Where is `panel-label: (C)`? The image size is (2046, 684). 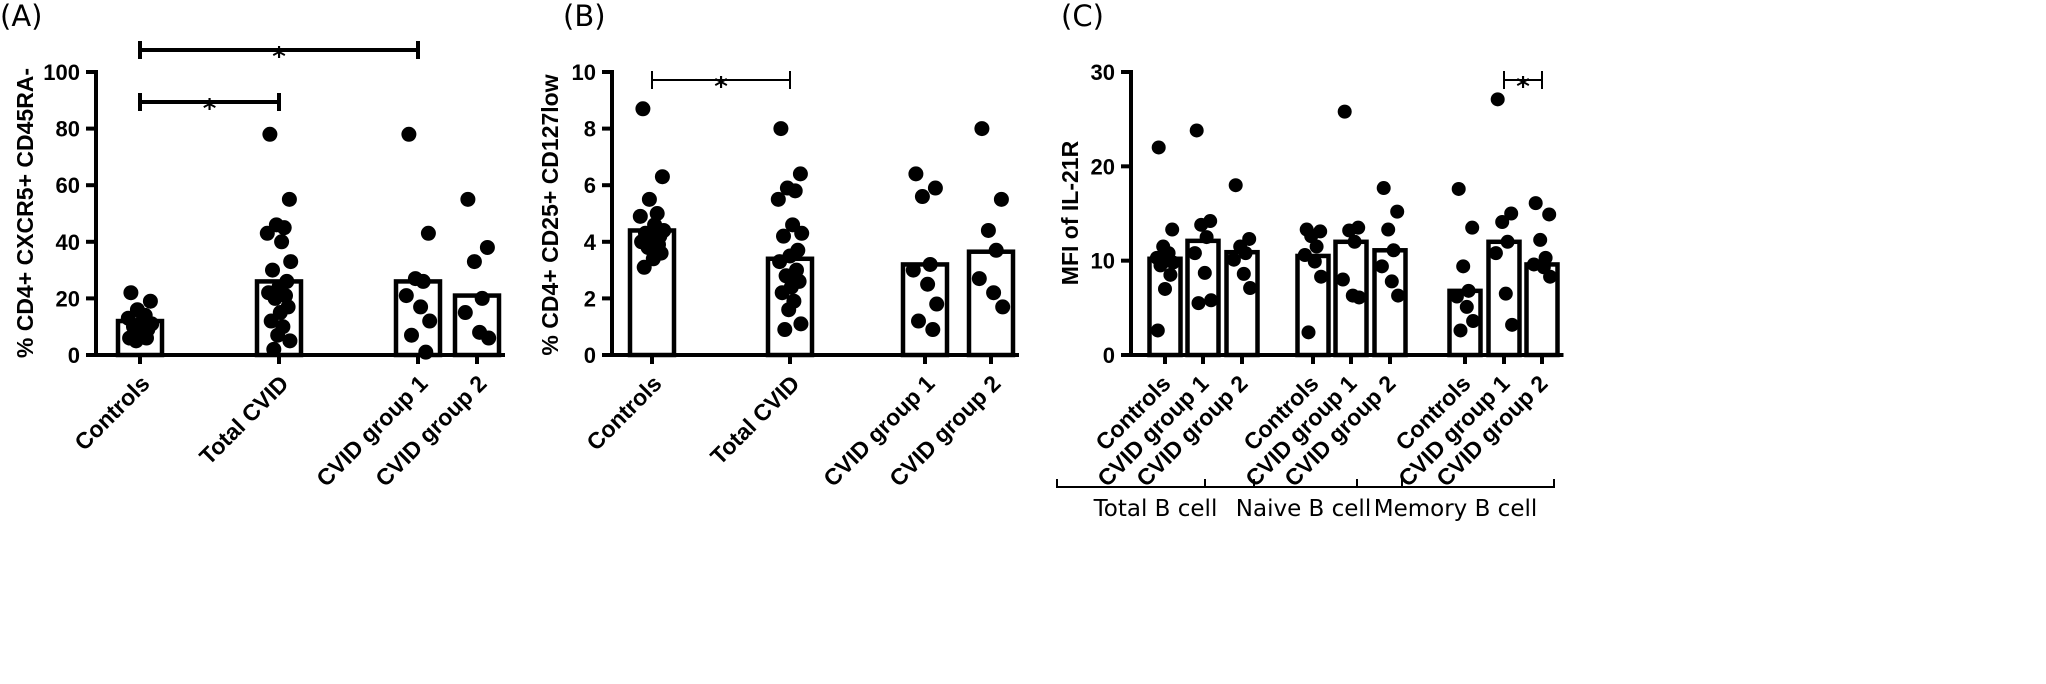 panel-label: (C) is located at coordinates (1082, 16).